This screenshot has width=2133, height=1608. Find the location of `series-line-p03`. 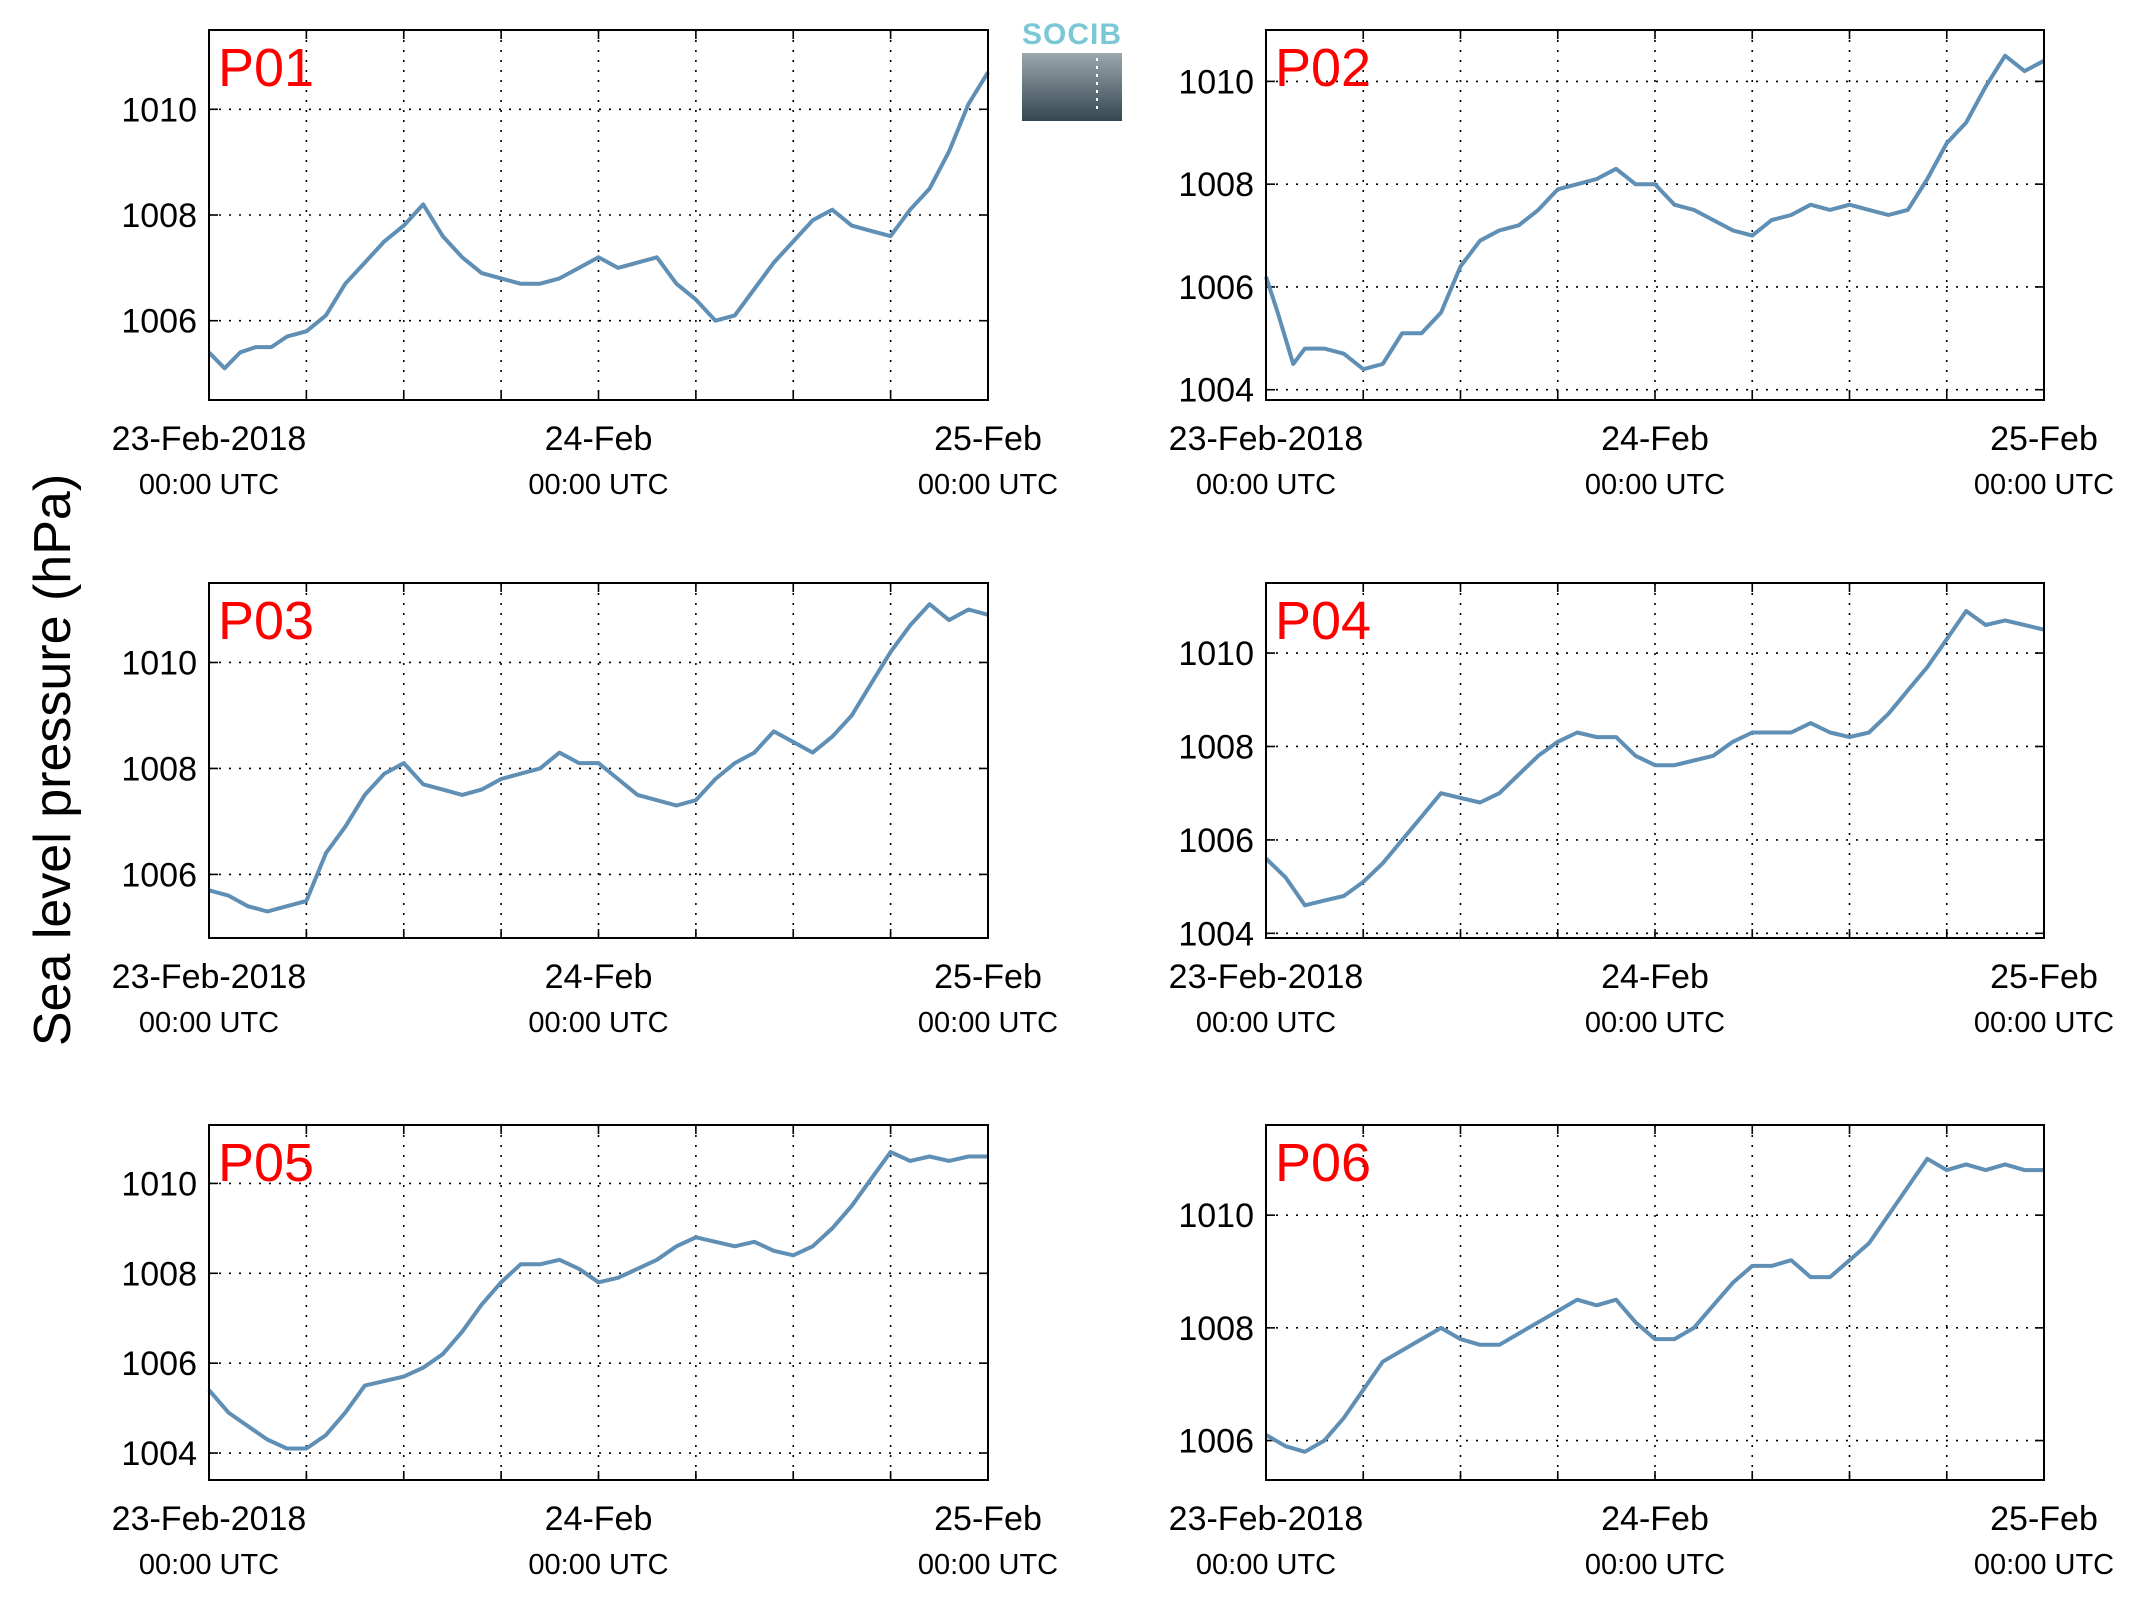

series-line-p03 is located at coordinates (598, 758).